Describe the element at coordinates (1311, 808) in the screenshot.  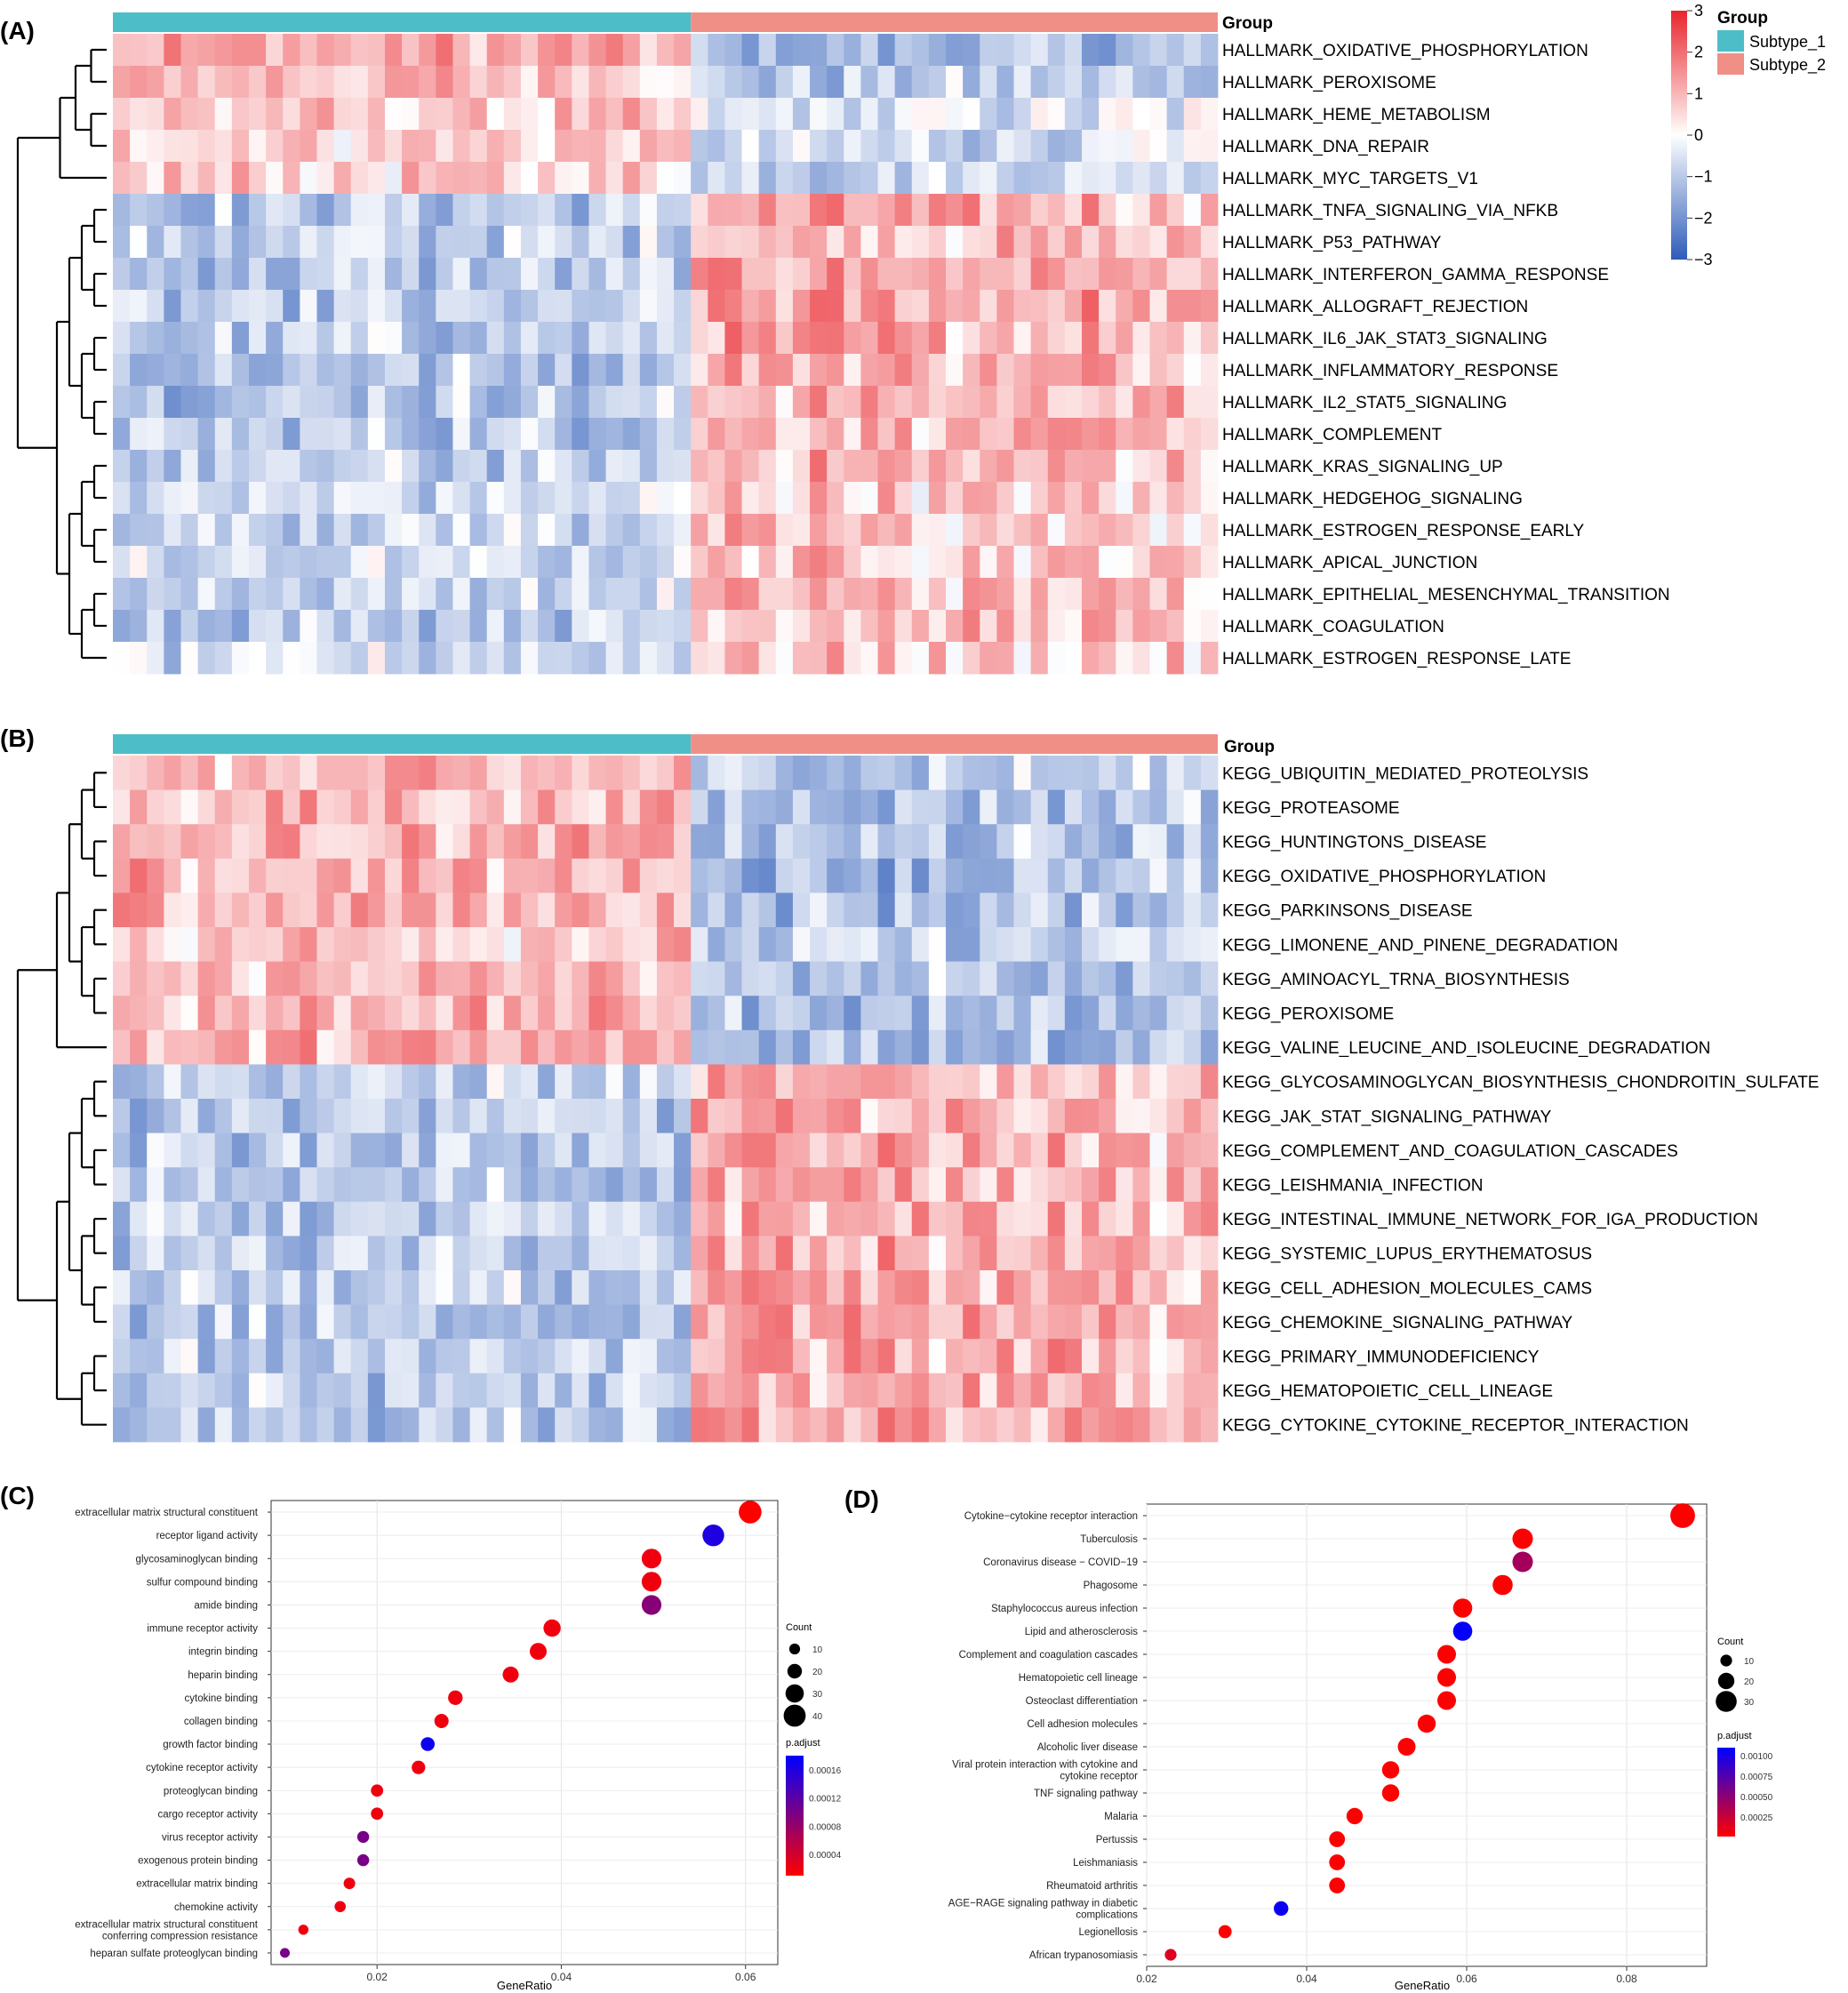
I see `heatmap-row-label: KEGG_PROTEASOME` at that location.